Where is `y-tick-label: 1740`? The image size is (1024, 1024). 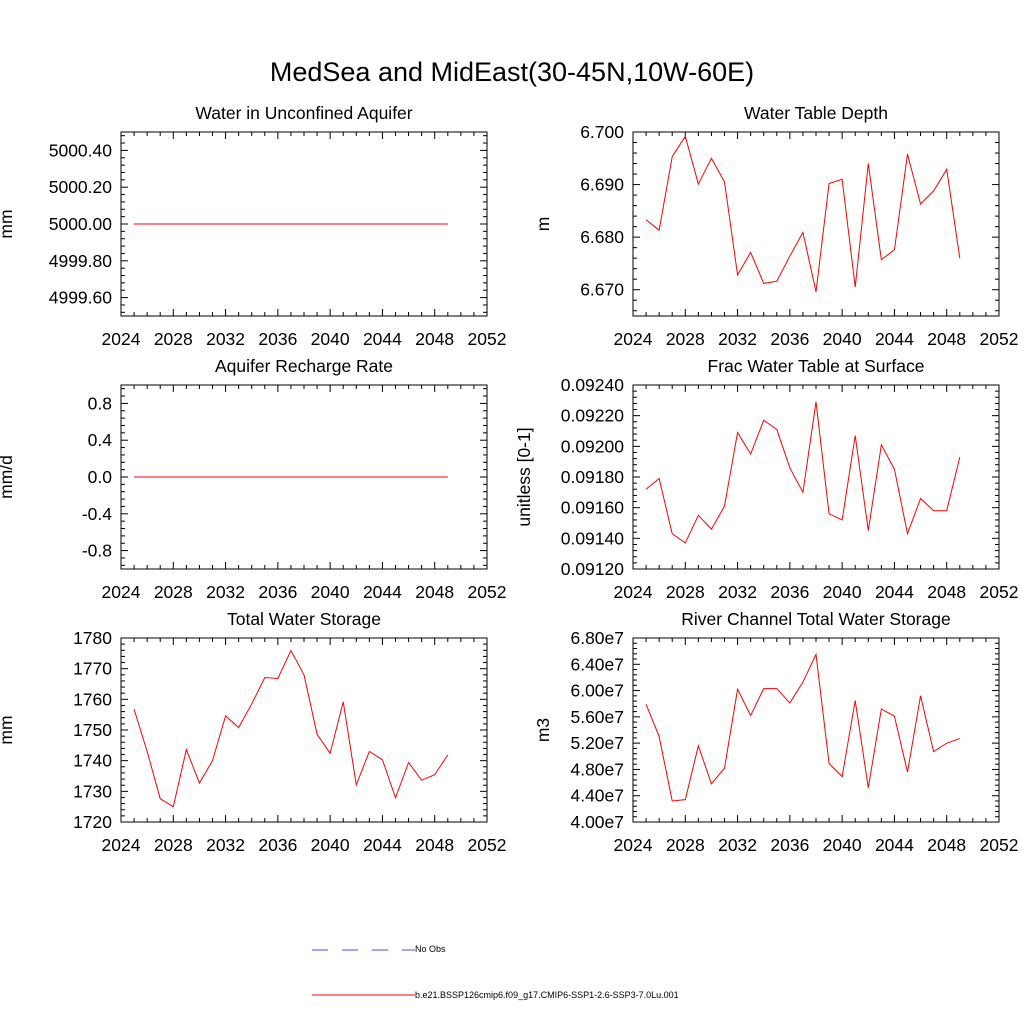 y-tick-label: 1740 is located at coordinates (92, 761).